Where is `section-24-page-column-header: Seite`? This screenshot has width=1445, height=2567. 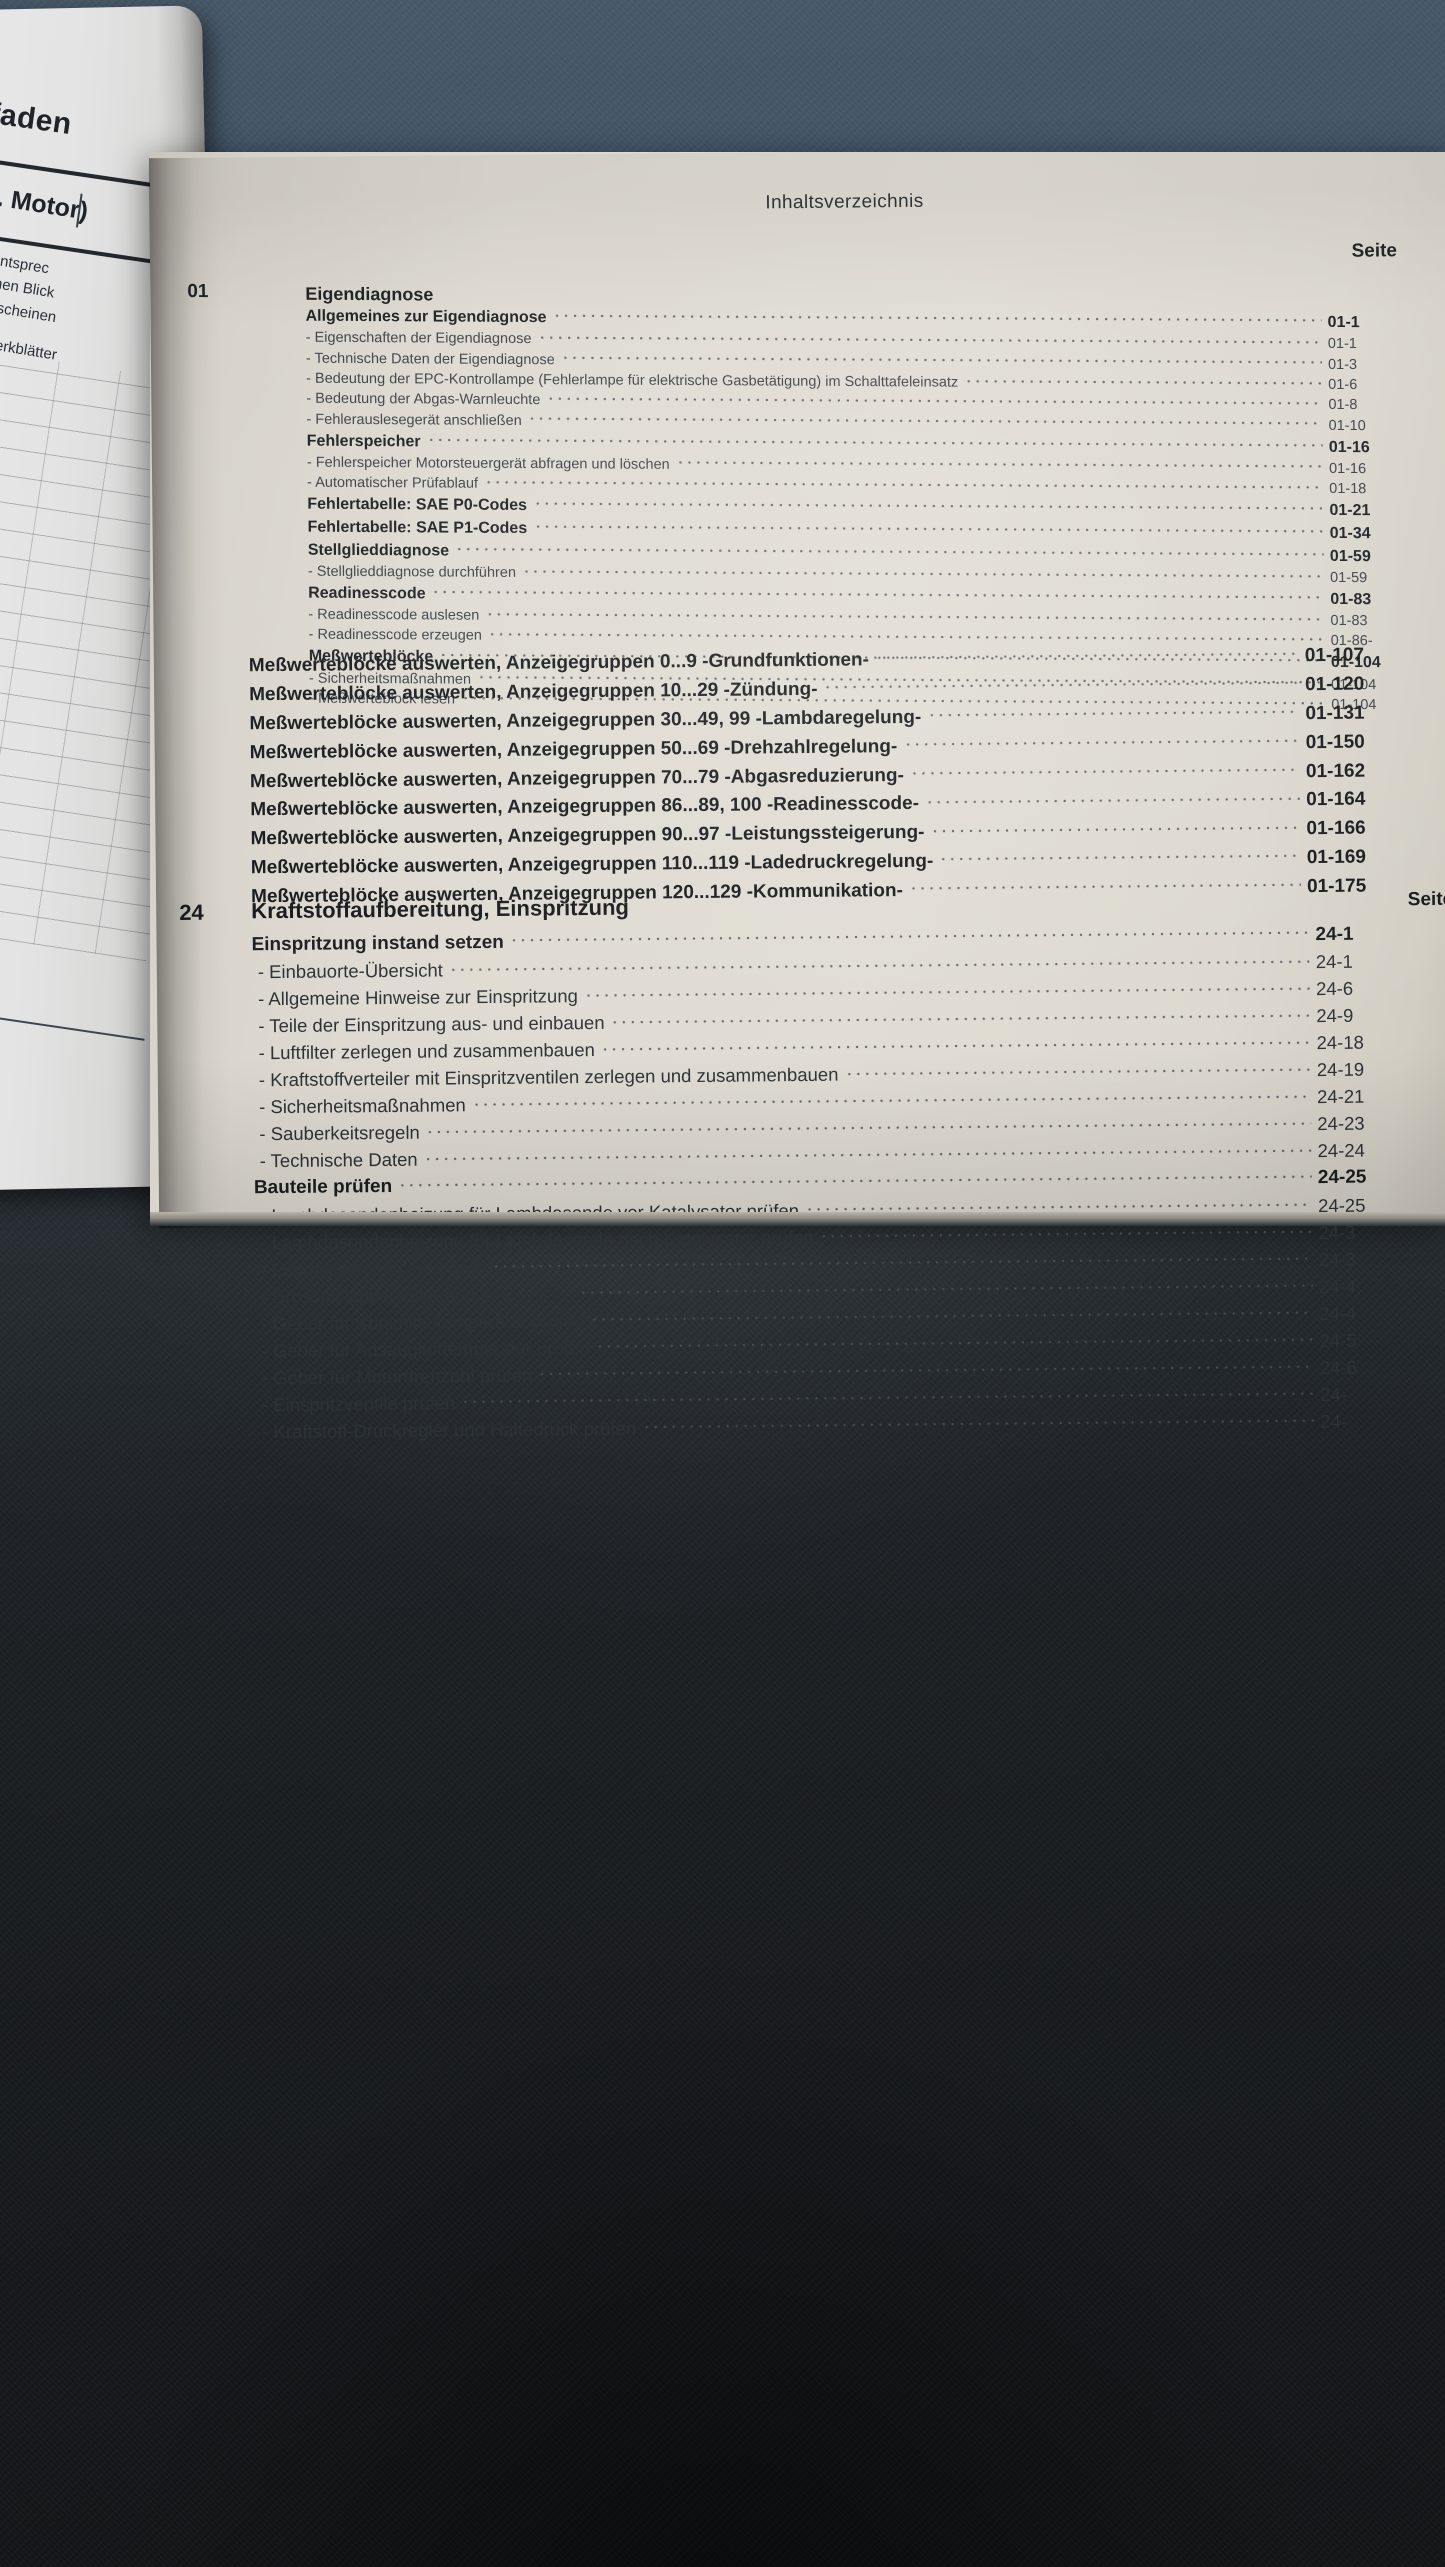 section-24-page-column-header: Seite is located at coordinates (1426, 899).